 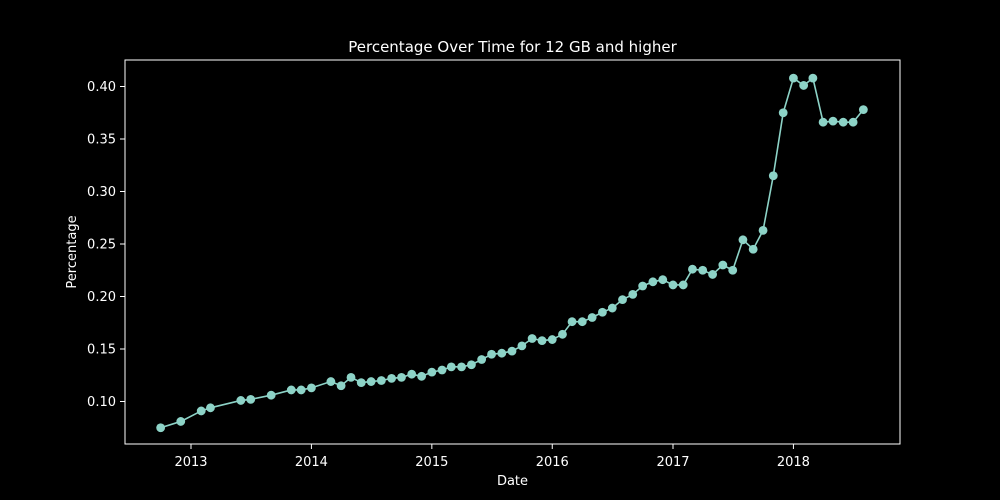 What do you see at coordinates (512, 481) in the screenshot?
I see `x-axis-label: Date` at bounding box center [512, 481].